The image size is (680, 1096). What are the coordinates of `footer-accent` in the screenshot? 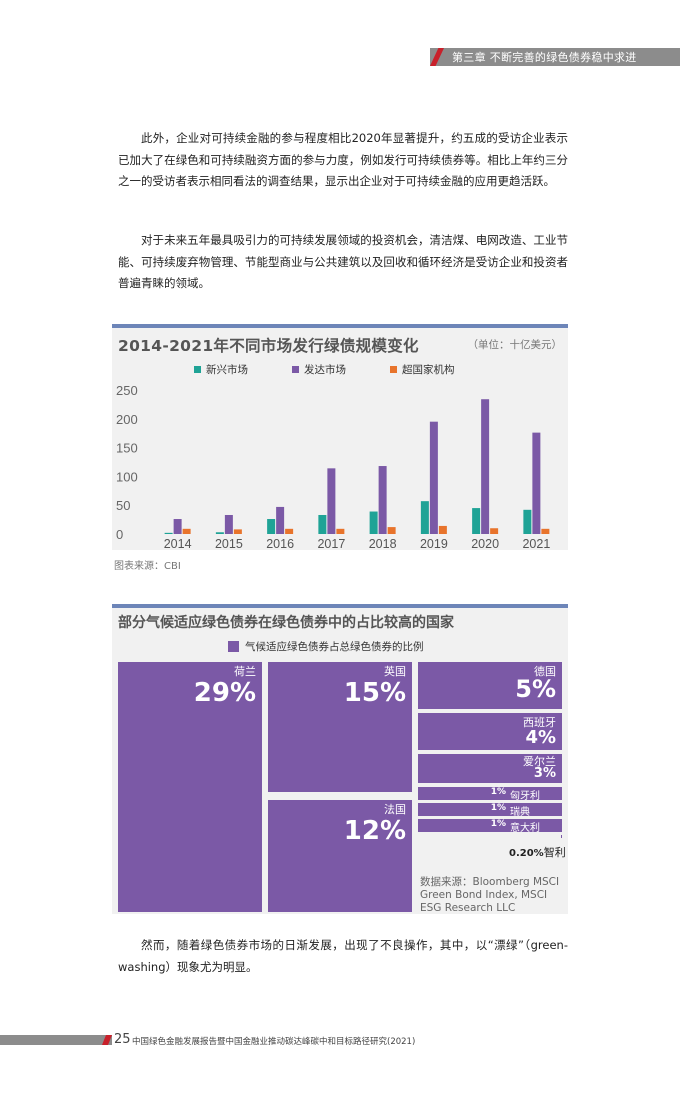 It's located at (107, 1040).